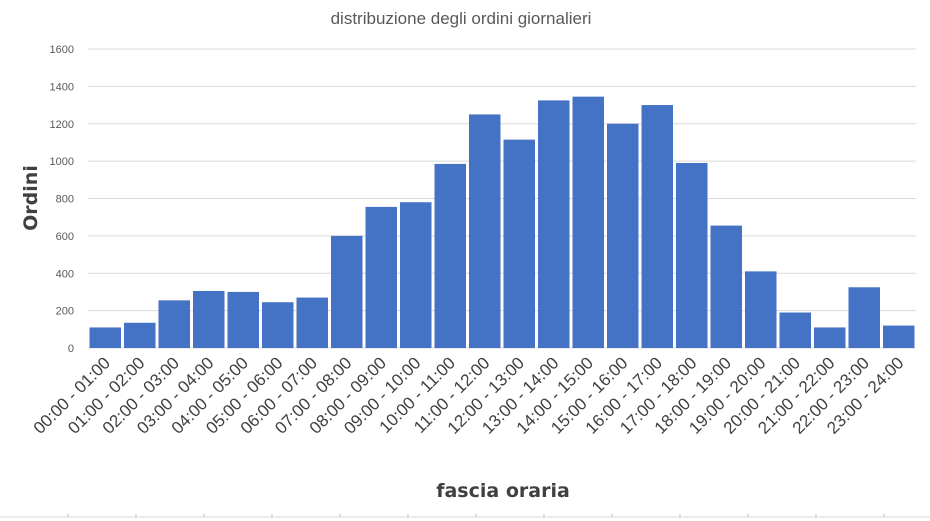 This screenshot has width=930, height=521. Describe the element at coordinates (71, 349) in the screenshot. I see `y-tick-label: 0` at that location.